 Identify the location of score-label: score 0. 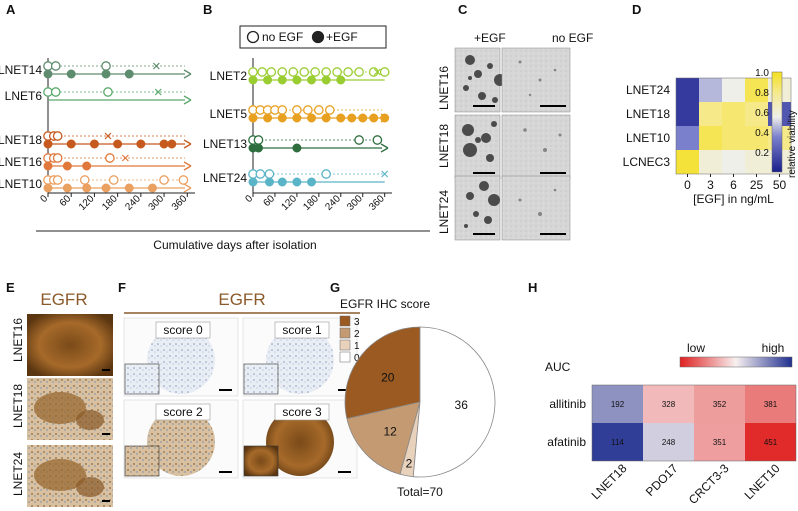
(183, 330).